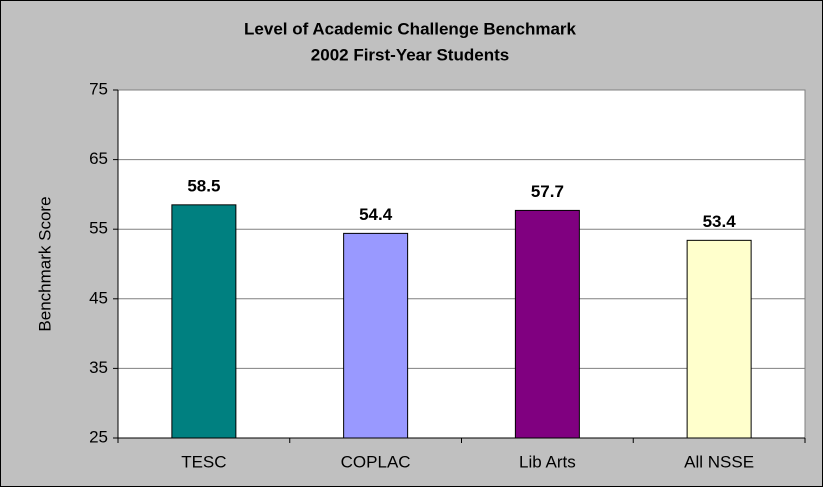 This screenshot has height=487, width=823. Describe the element at coordinates (203, 185) in the screenshot. I see `value-label: 58.5` at that location.